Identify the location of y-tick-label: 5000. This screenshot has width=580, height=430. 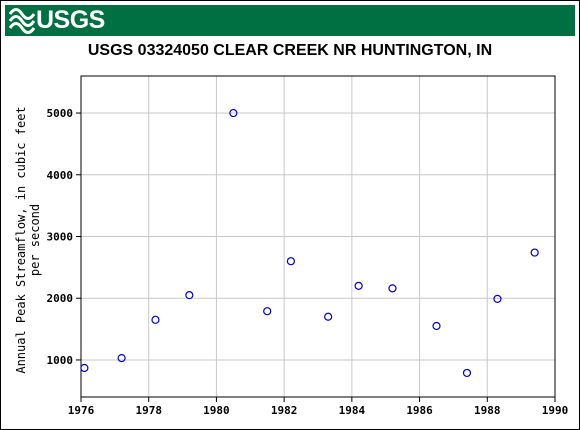
(60, 113).